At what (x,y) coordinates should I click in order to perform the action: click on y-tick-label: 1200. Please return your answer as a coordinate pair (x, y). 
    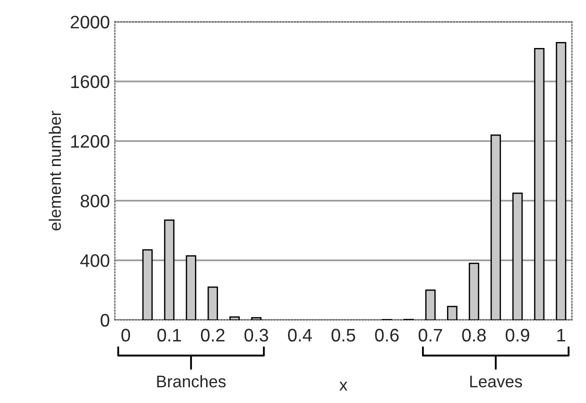
    Looking at the image, I should click on (90, 141).